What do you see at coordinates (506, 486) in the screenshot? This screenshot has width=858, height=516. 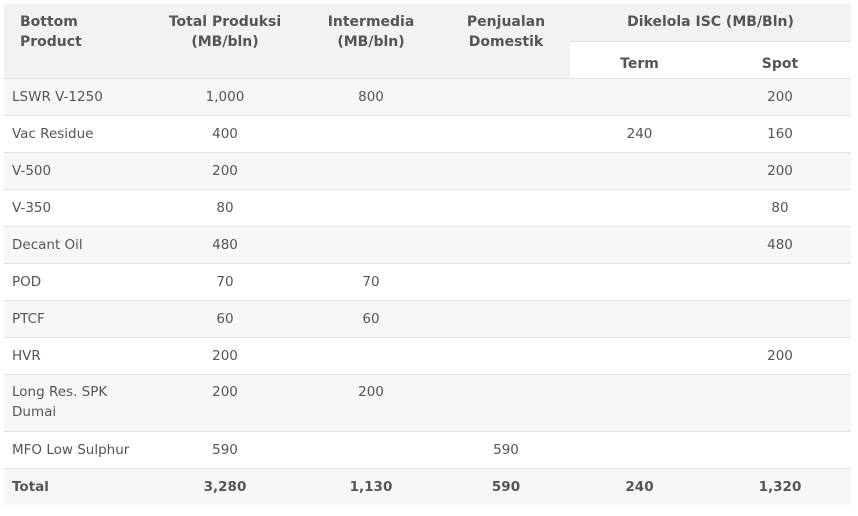 I see `total-domestik: 590` at bounding box center [506, 486].